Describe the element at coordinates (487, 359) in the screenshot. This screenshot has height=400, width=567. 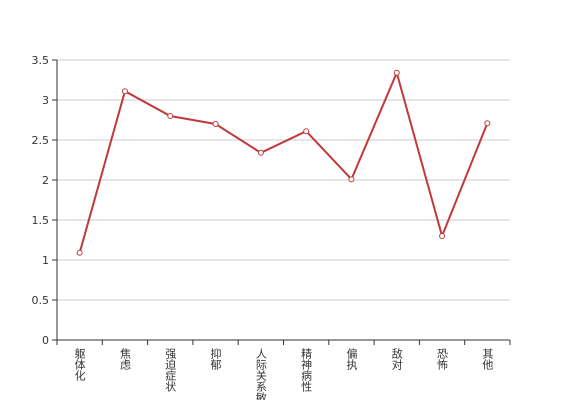
I see `x-tick-label: 其他` at that location.